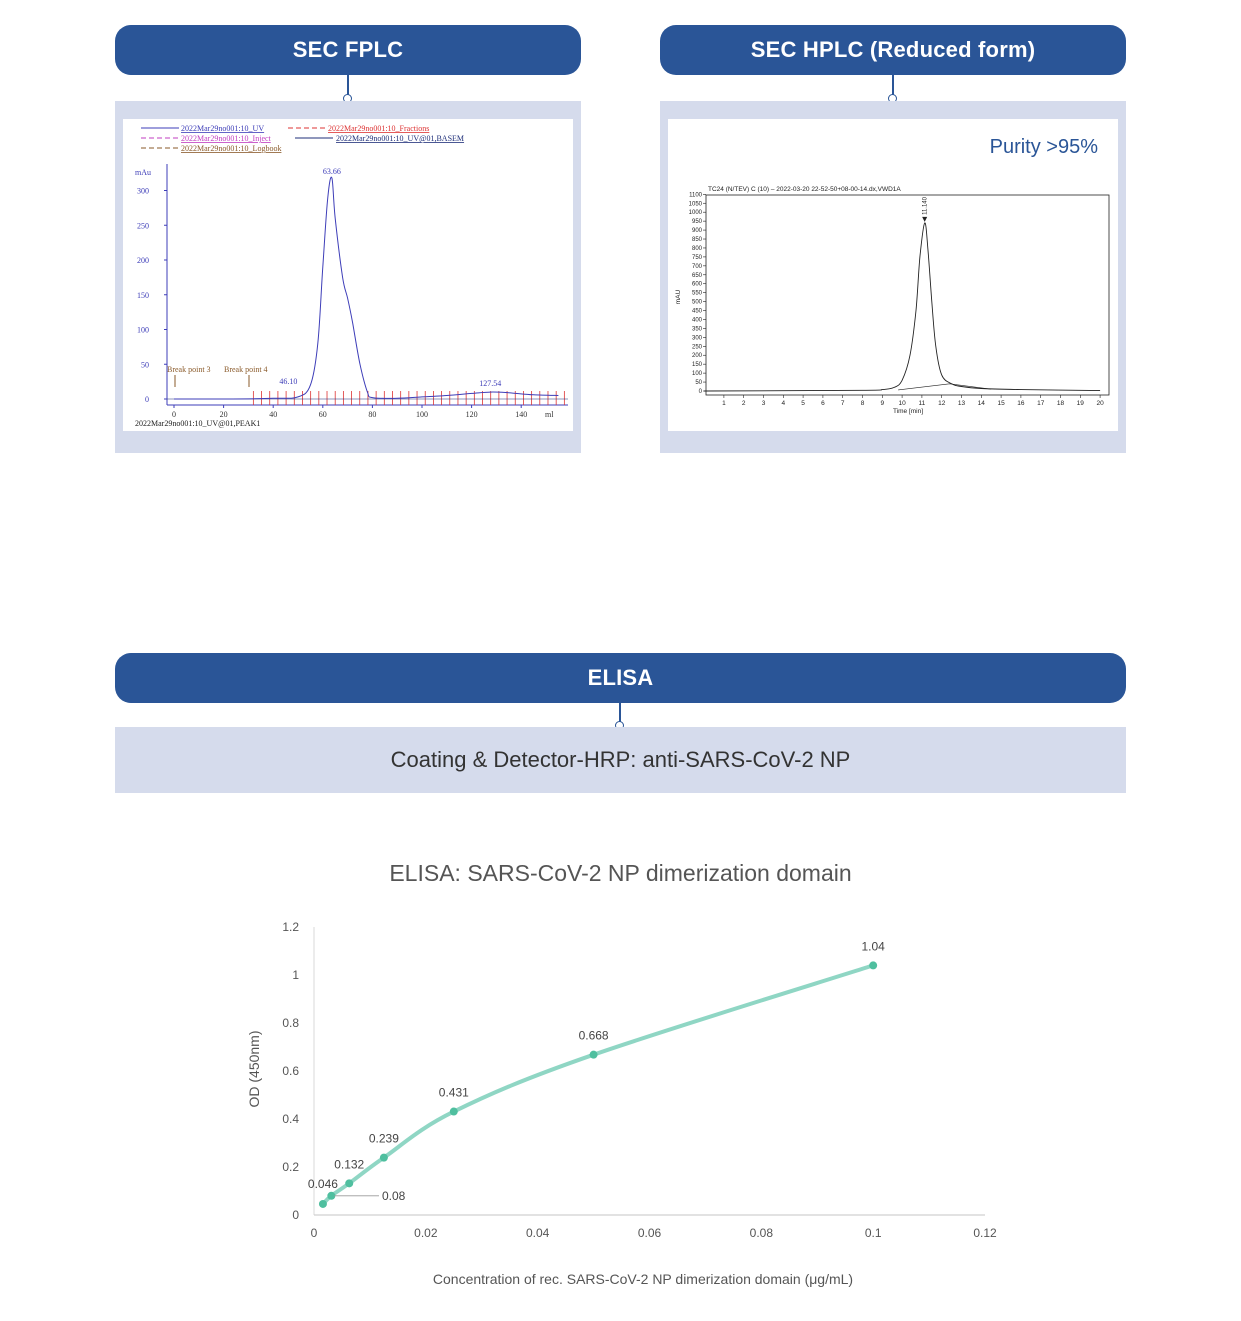 Image resolution: width=1241 pixels, height=1321 pixels. What do you see at coordinates (290, 927) in the screenshot?
I see `elisa-y-tick-label: 1.2` at bounding box center [290, 927].